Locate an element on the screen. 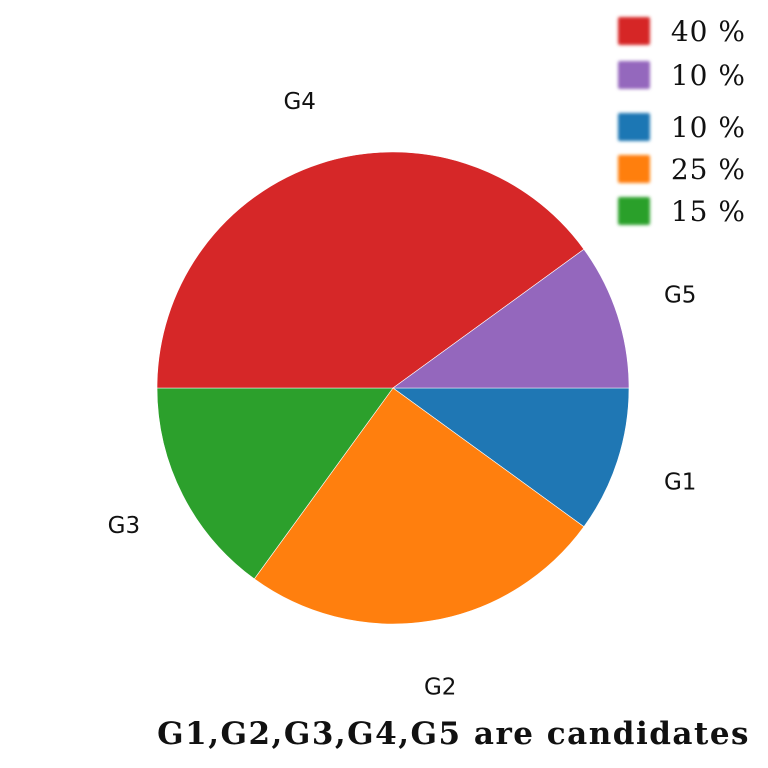 Image resolution: width=768 pixels, height=768 pixels. slice-label-g1: G1 is located at coordinates (680, 482).